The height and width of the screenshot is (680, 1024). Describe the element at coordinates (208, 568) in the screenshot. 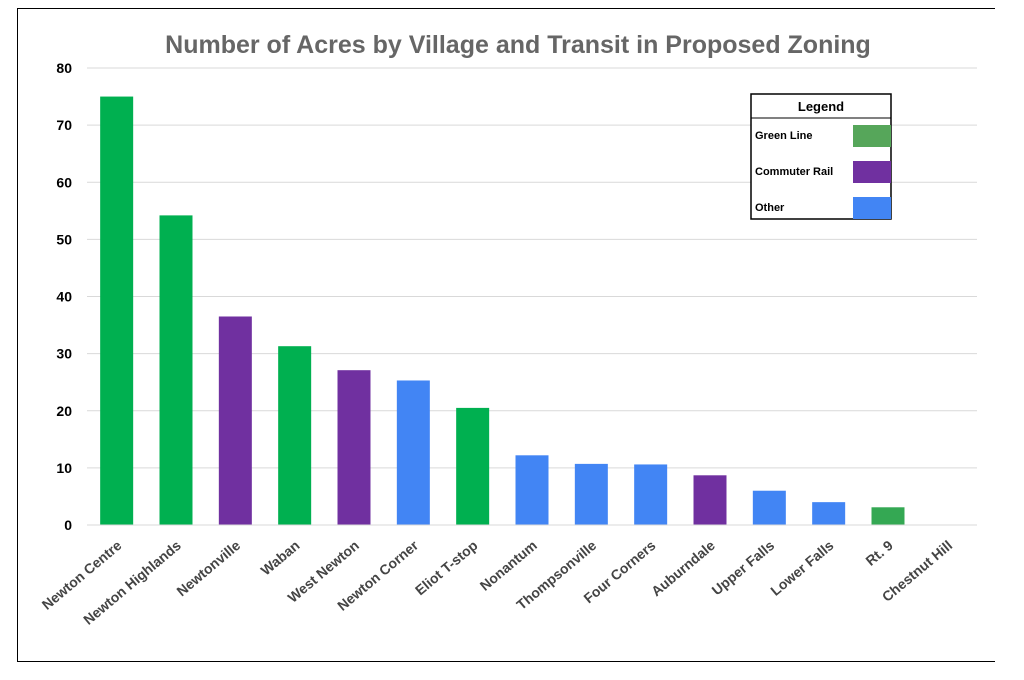

I see `x-tick-label: Newtonville` at that location.